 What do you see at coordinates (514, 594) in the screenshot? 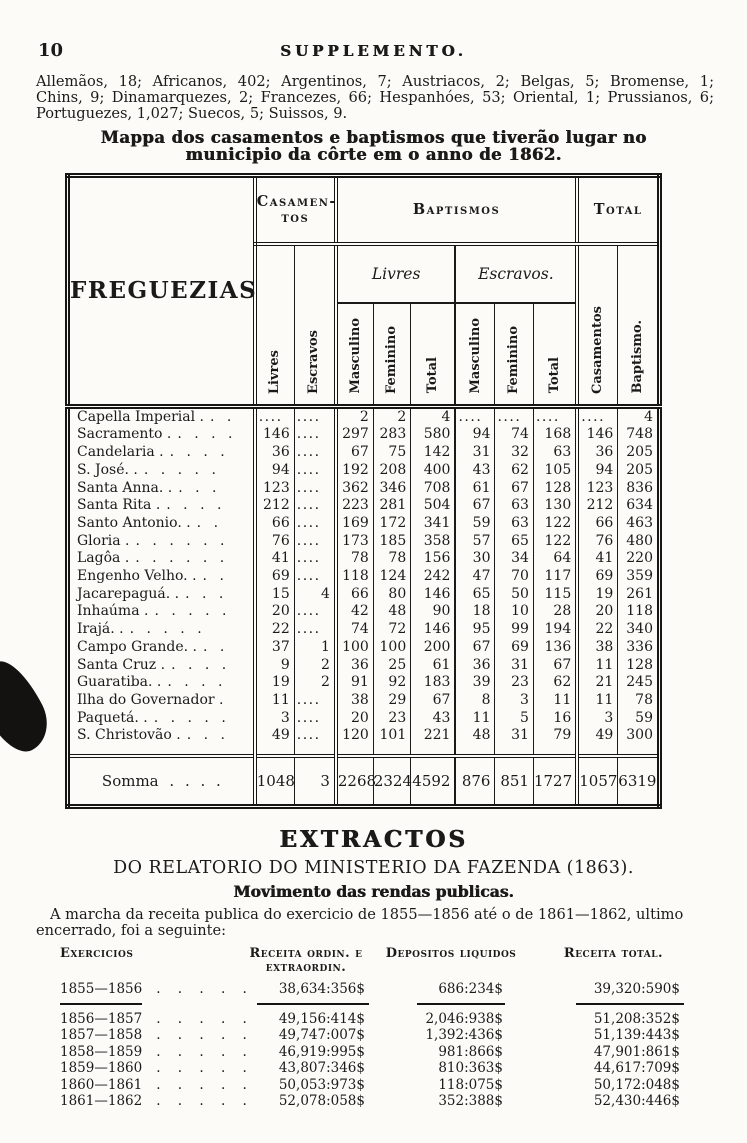
I see `value-cell: 50` at bounding box center [514, 594].